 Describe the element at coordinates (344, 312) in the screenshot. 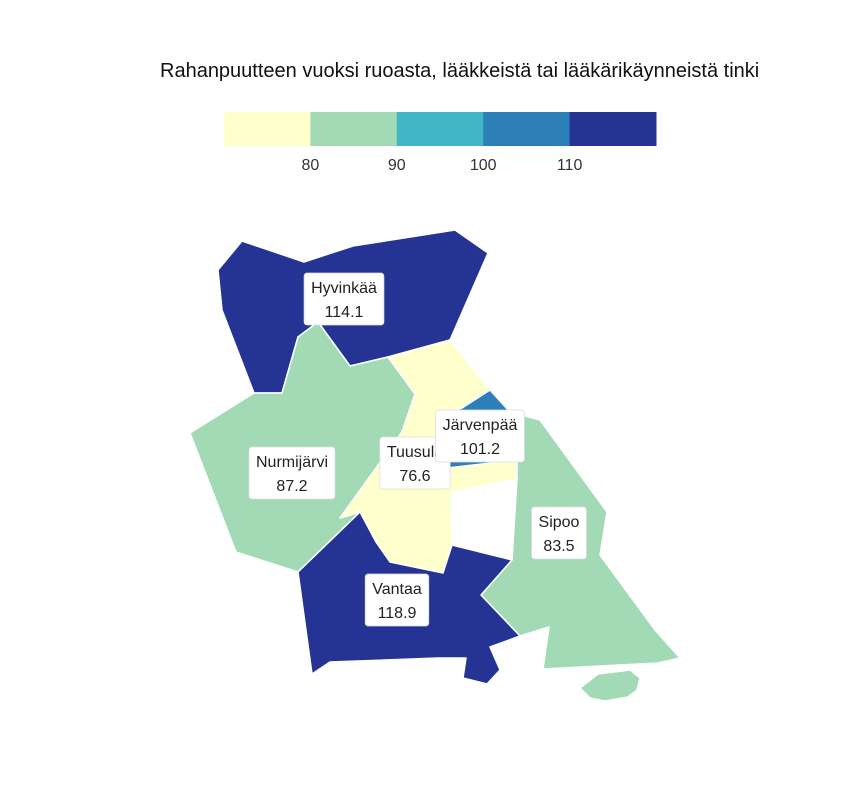

I see `label-value: 114.1` at that location.